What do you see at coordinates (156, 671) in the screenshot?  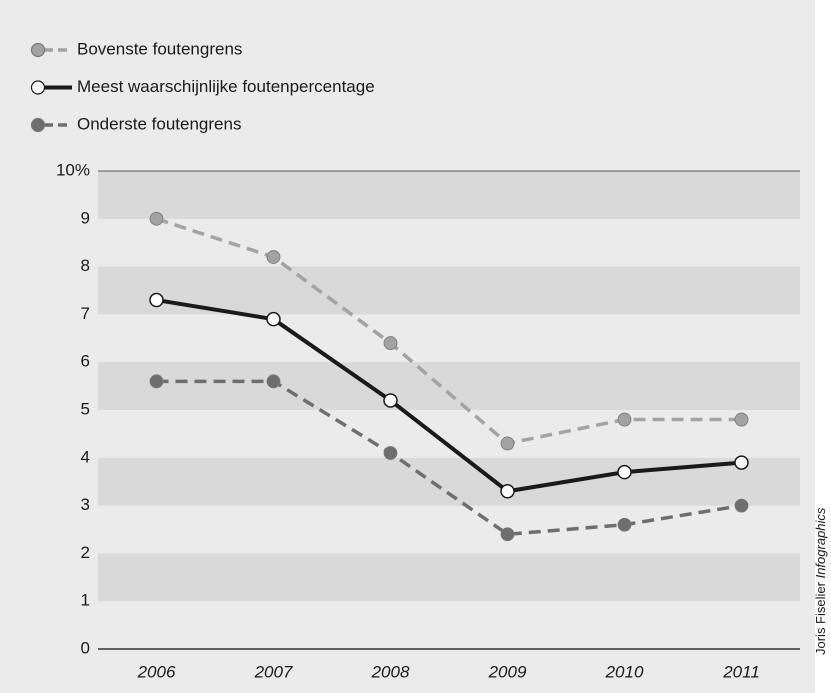 I see `x-tick-label: 2006` at bounding box center [156, 671].